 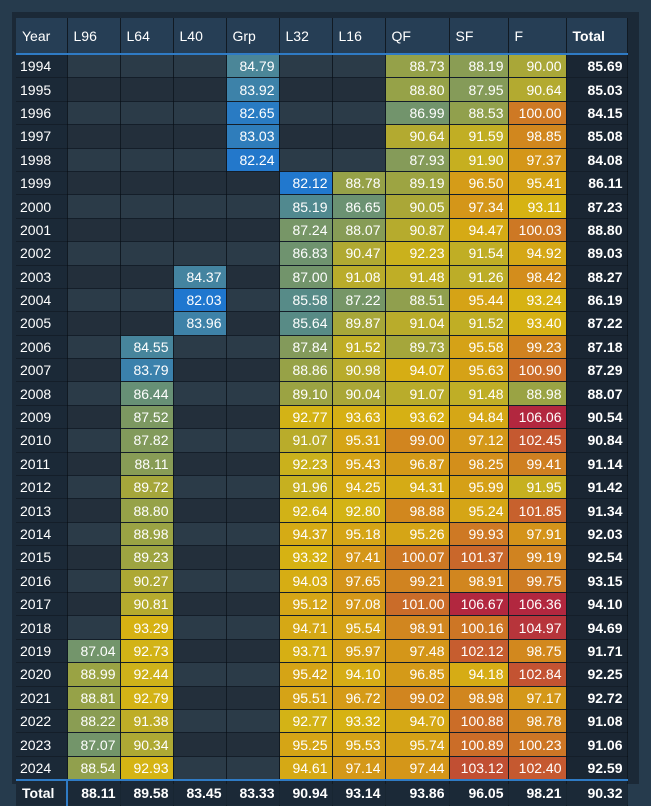 I want to click on column-header-l64: L64, so click(x=147, y=36).